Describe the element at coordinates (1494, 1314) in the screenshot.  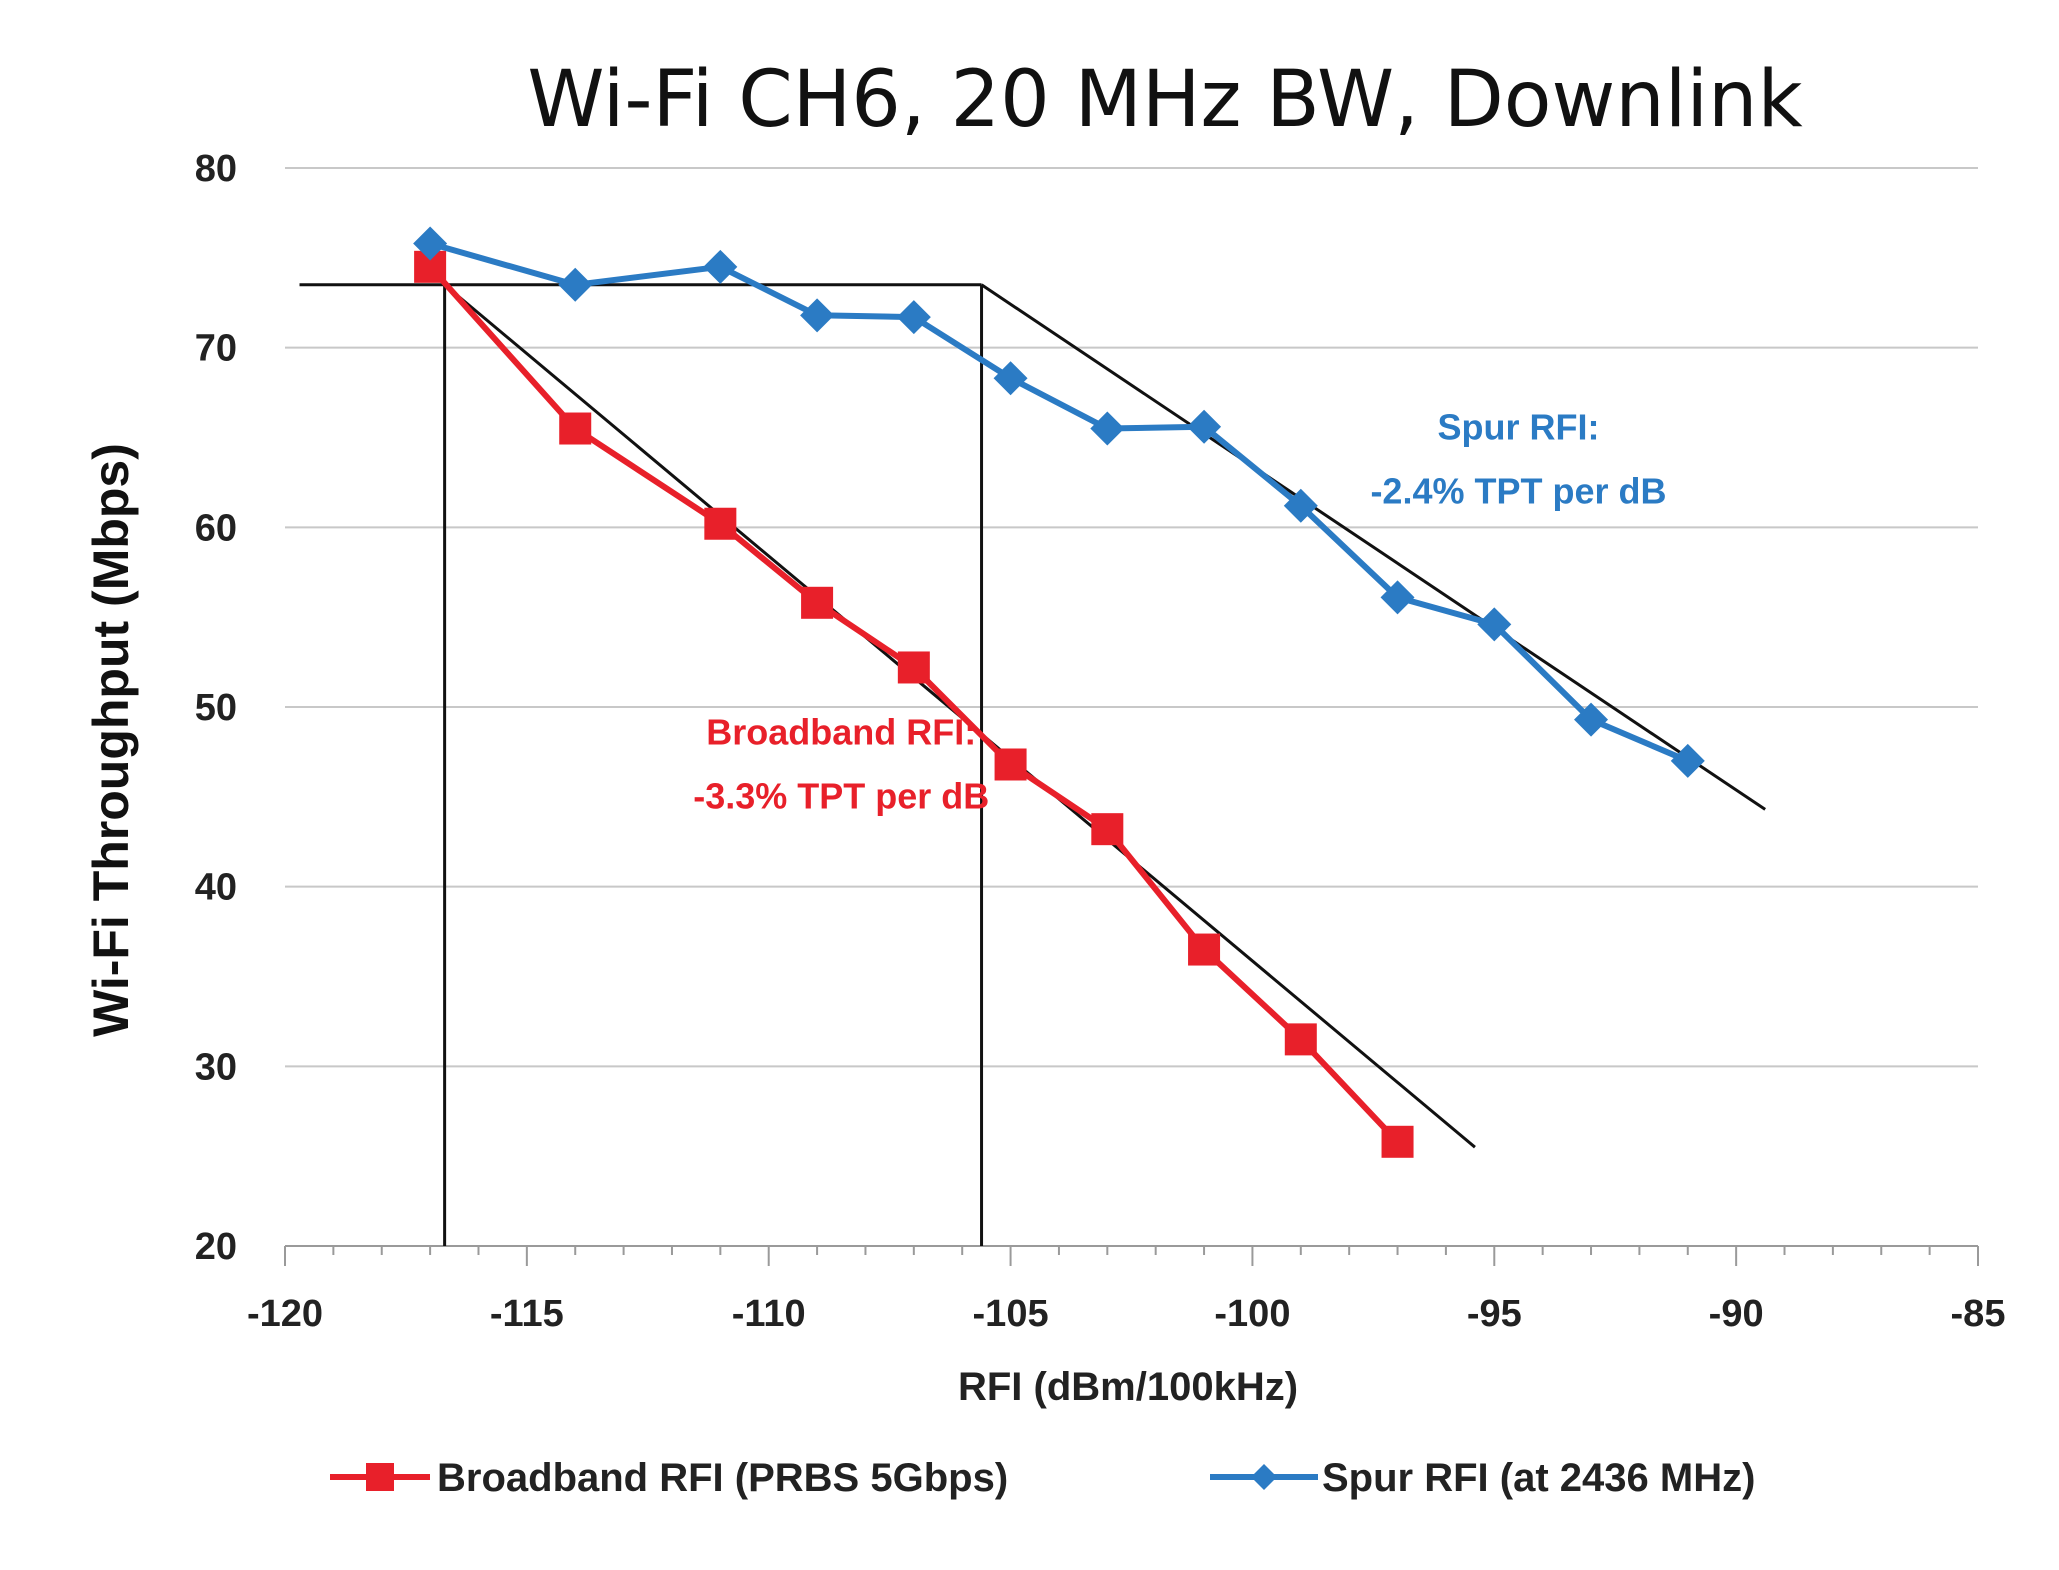
I see `x-tick-label: -95` at that location.